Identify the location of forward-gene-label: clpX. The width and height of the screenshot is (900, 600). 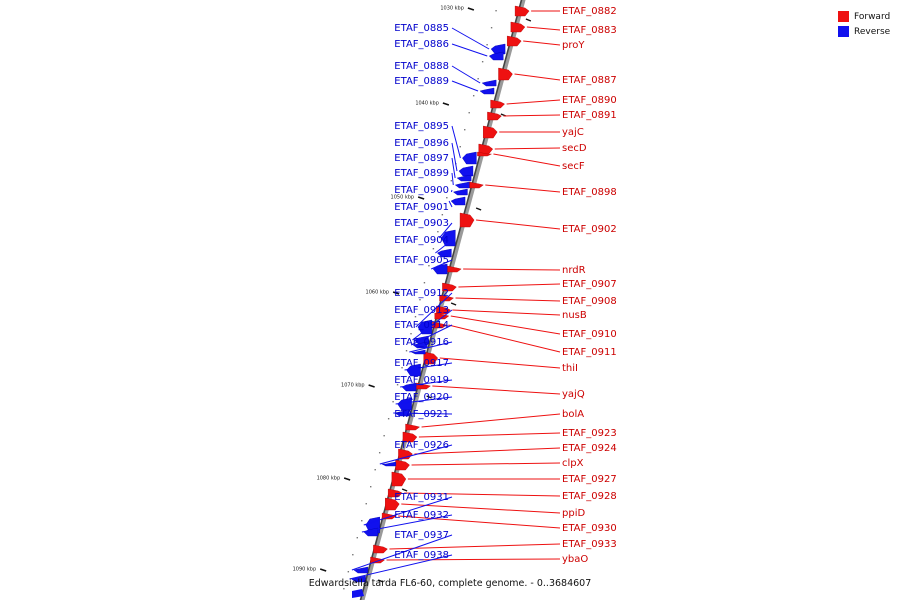
(573, 463).